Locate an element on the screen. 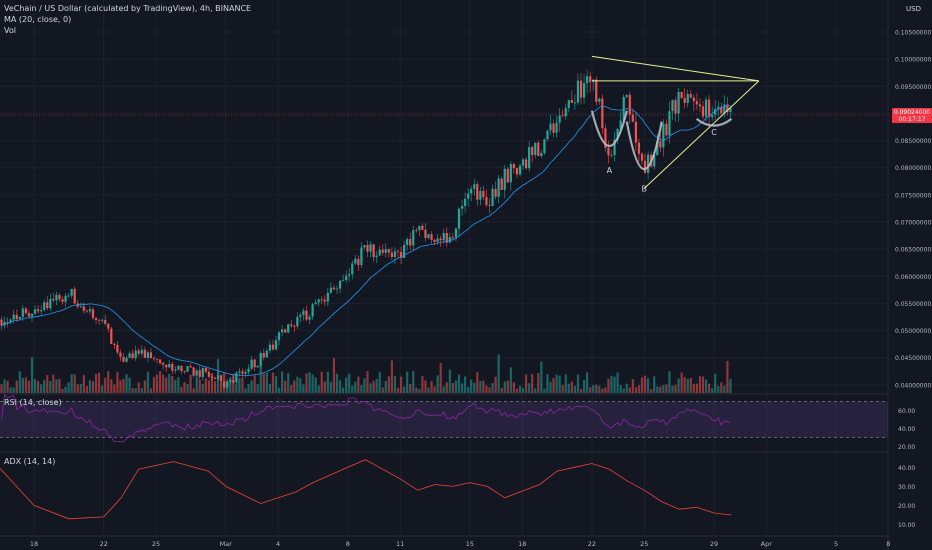 The height and width of the screenshot is (550, 932). time-tick-label: 25 is located at coordinates (644, 544).